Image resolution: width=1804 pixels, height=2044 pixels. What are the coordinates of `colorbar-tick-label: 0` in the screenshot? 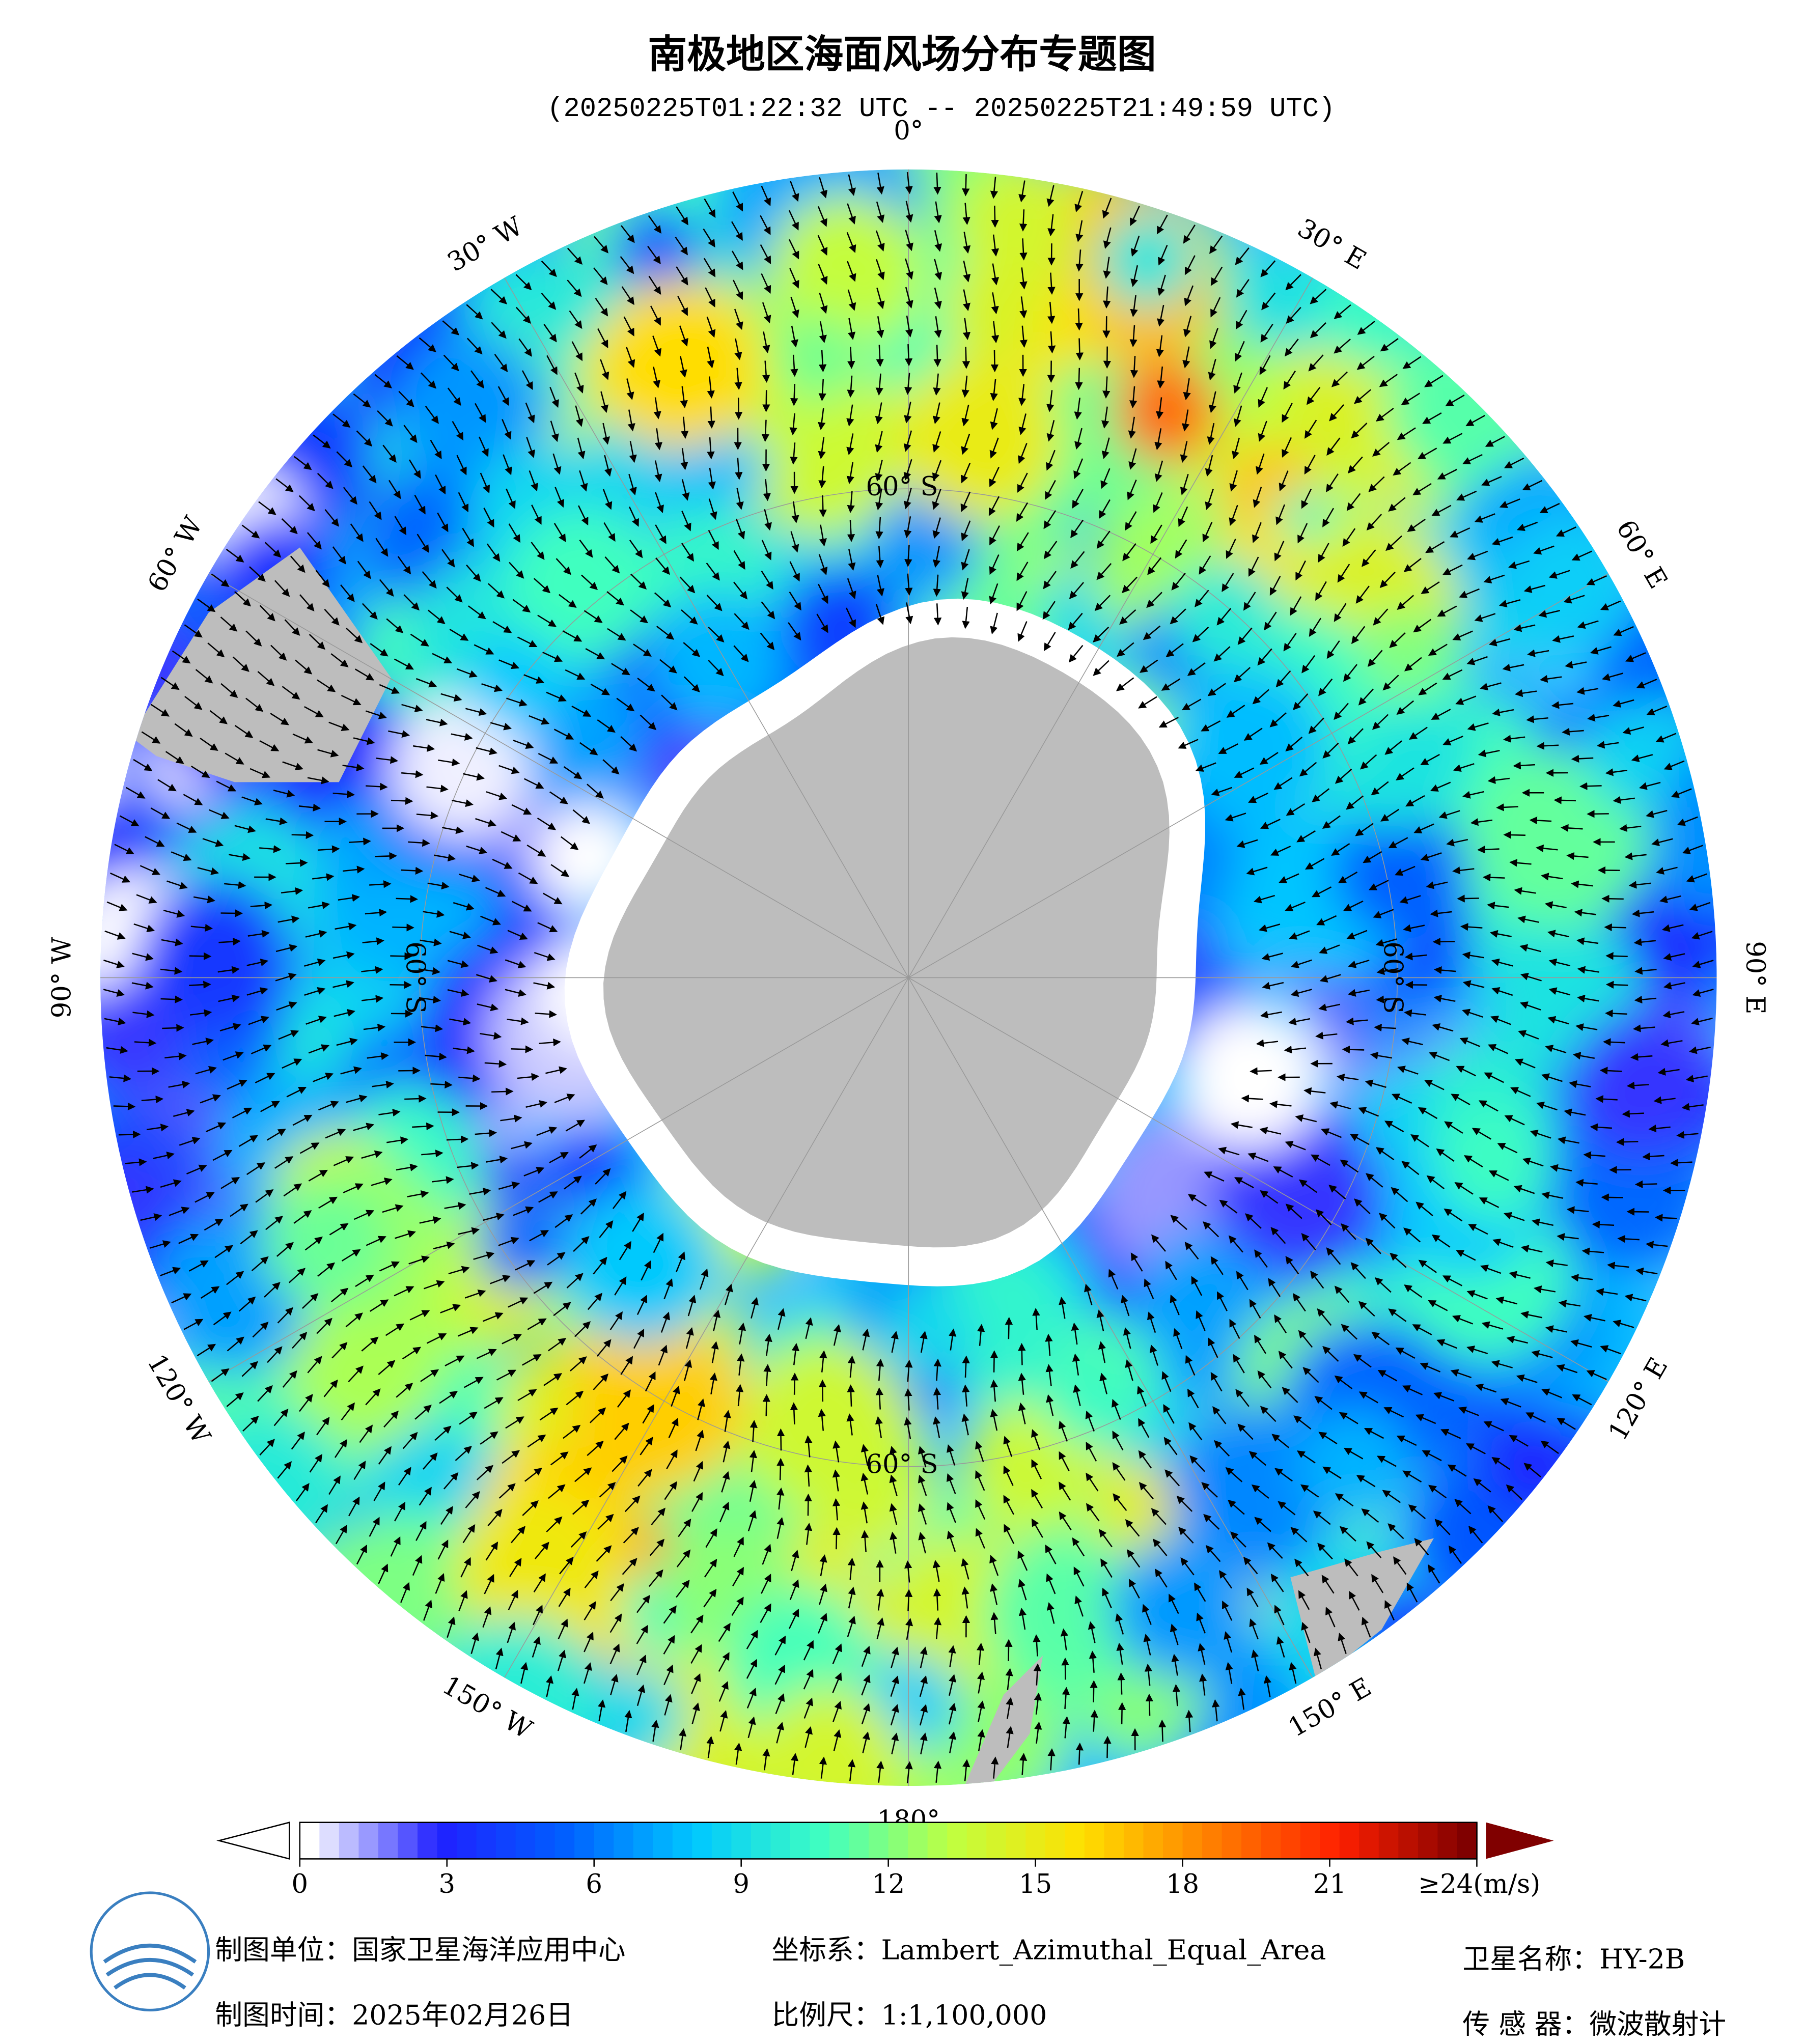 It's located at (300, 1884).